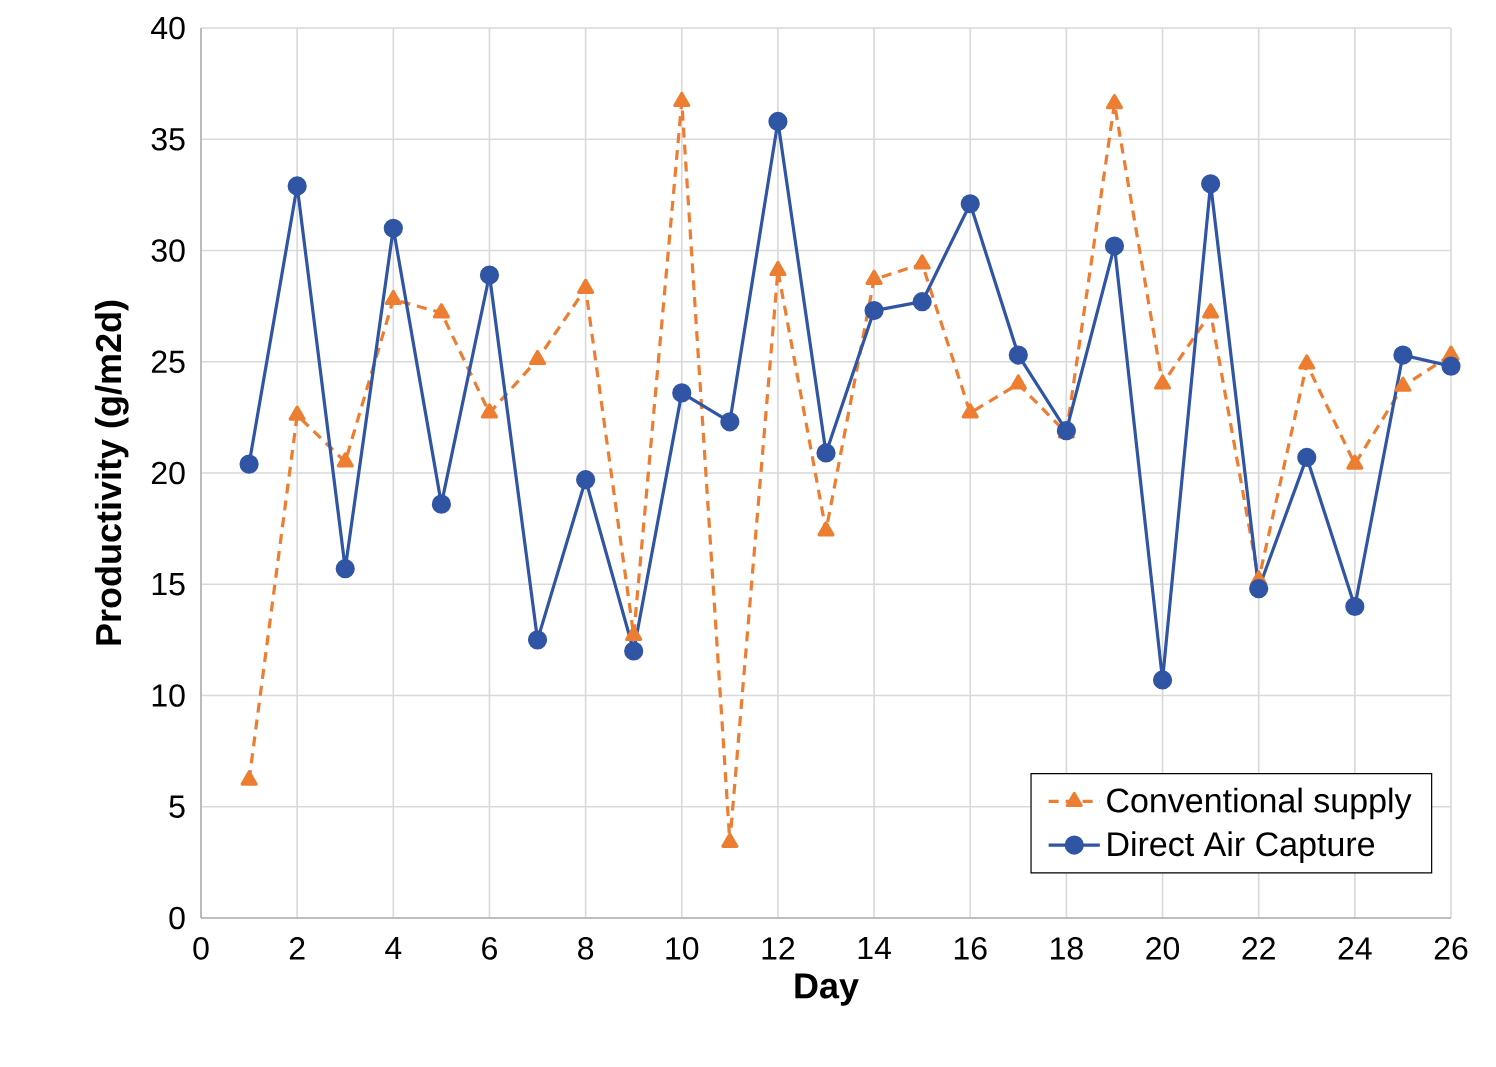 The height and width of the screenshot is (1067, 1496). What do you see at coordinates (168, 250) in the screenshot?
I see `y-tick-label: 30` at bounding box center [168, 250].